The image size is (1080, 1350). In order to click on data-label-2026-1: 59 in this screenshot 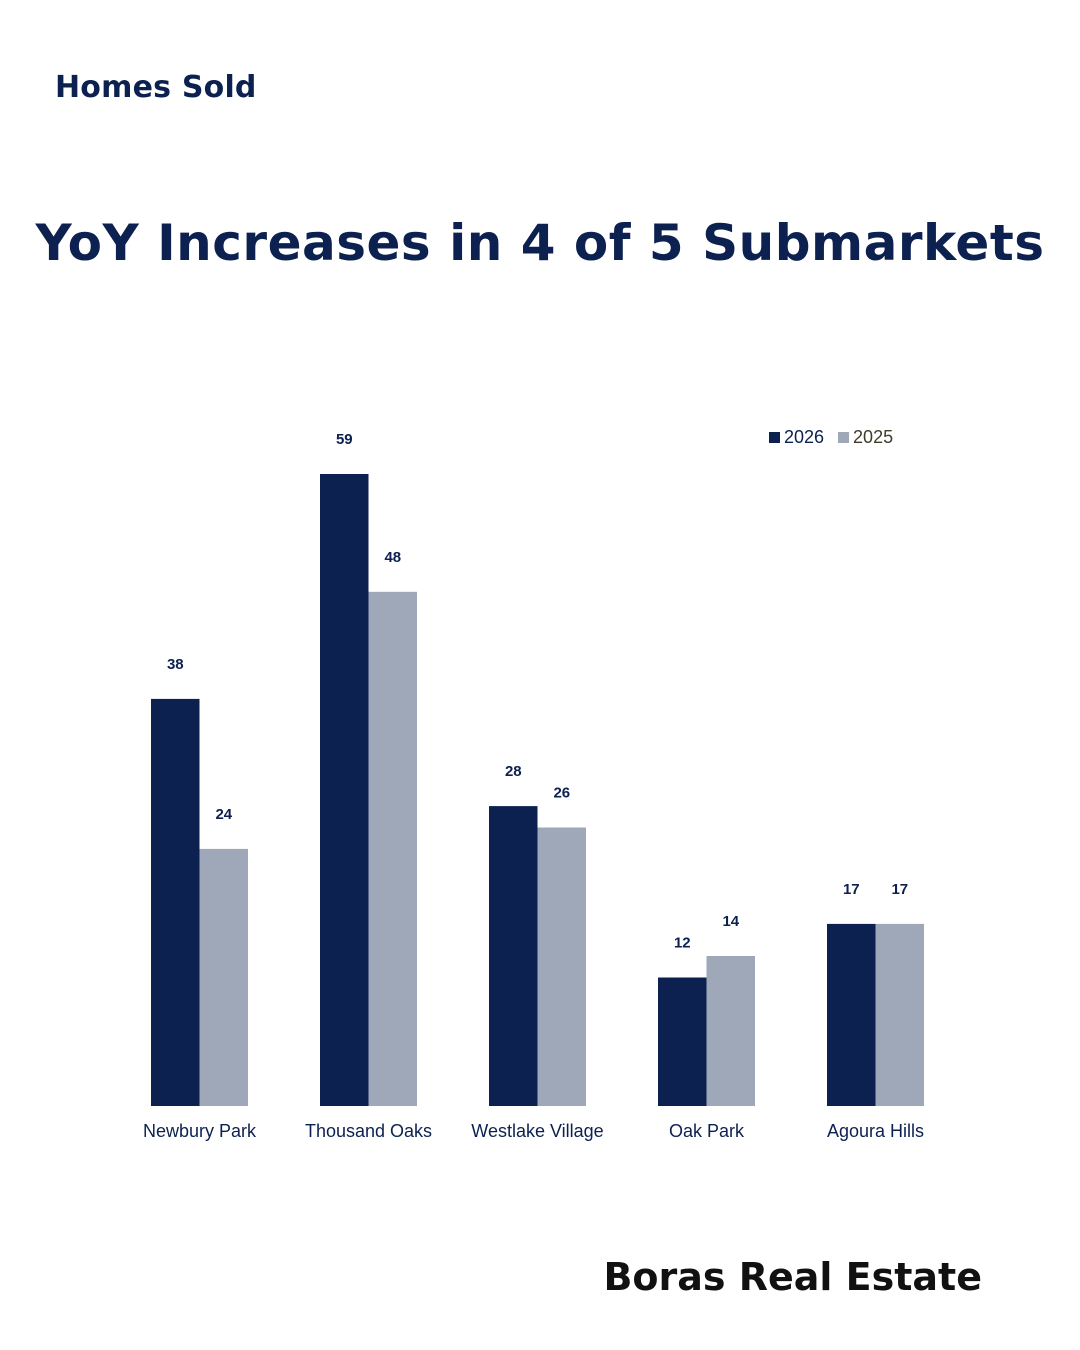, I will do `click(344, 439)`.